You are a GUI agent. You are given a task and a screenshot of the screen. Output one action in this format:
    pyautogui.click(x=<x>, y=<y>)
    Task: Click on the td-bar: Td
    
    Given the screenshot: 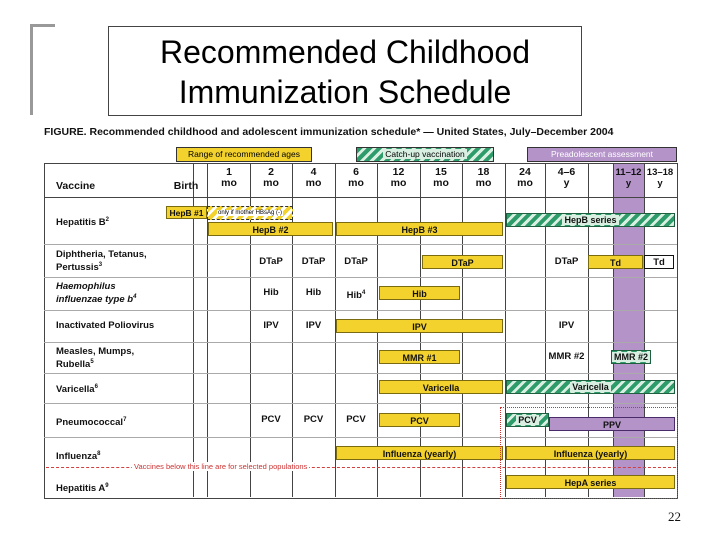 What is the action you would take?
    pyautogui.click(x=615, y=262)
    